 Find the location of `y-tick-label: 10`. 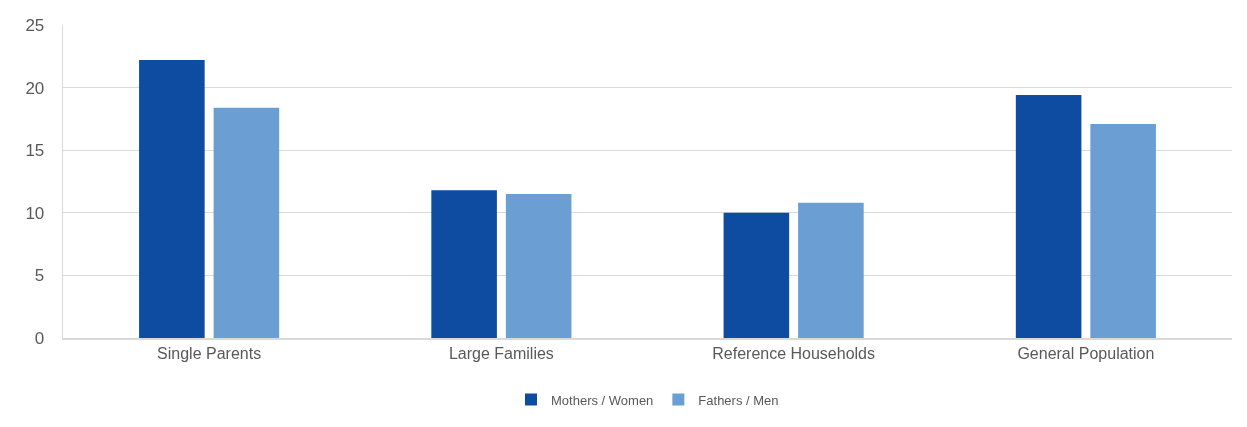

y-tick-label: 10 is located at coordinates (35, 213).